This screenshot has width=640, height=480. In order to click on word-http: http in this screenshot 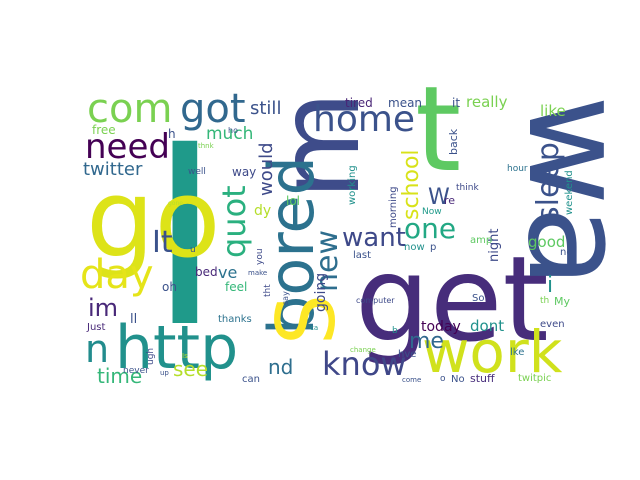, I will do `click(176, 348)`.